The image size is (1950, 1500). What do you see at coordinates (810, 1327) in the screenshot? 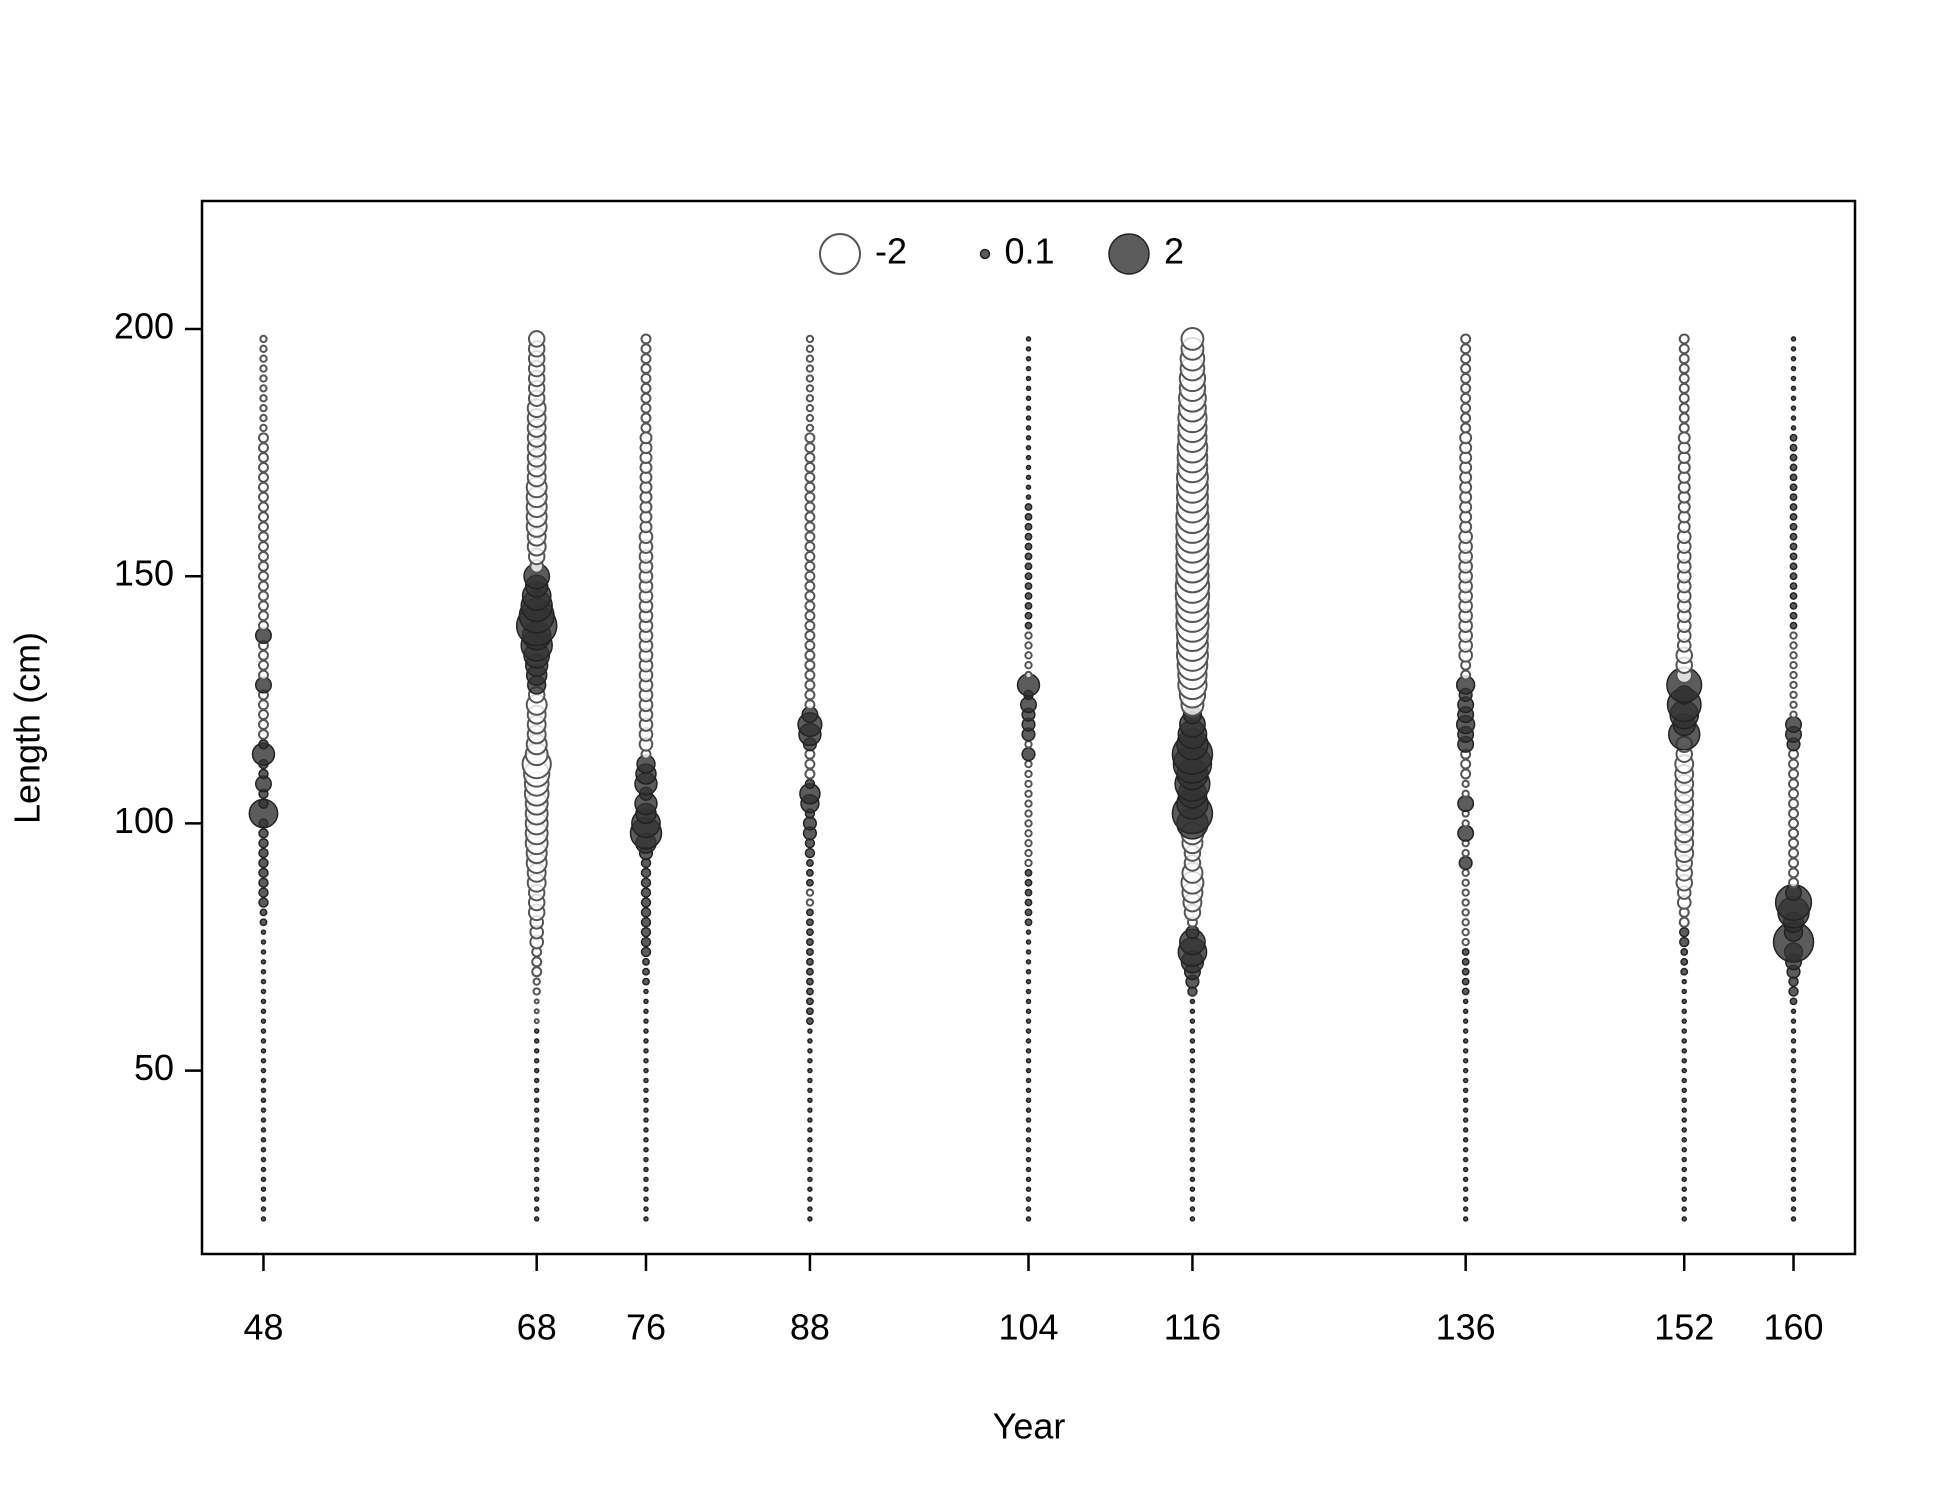
I see `x-tick-label: 88` at bounding box center [810, 1327].